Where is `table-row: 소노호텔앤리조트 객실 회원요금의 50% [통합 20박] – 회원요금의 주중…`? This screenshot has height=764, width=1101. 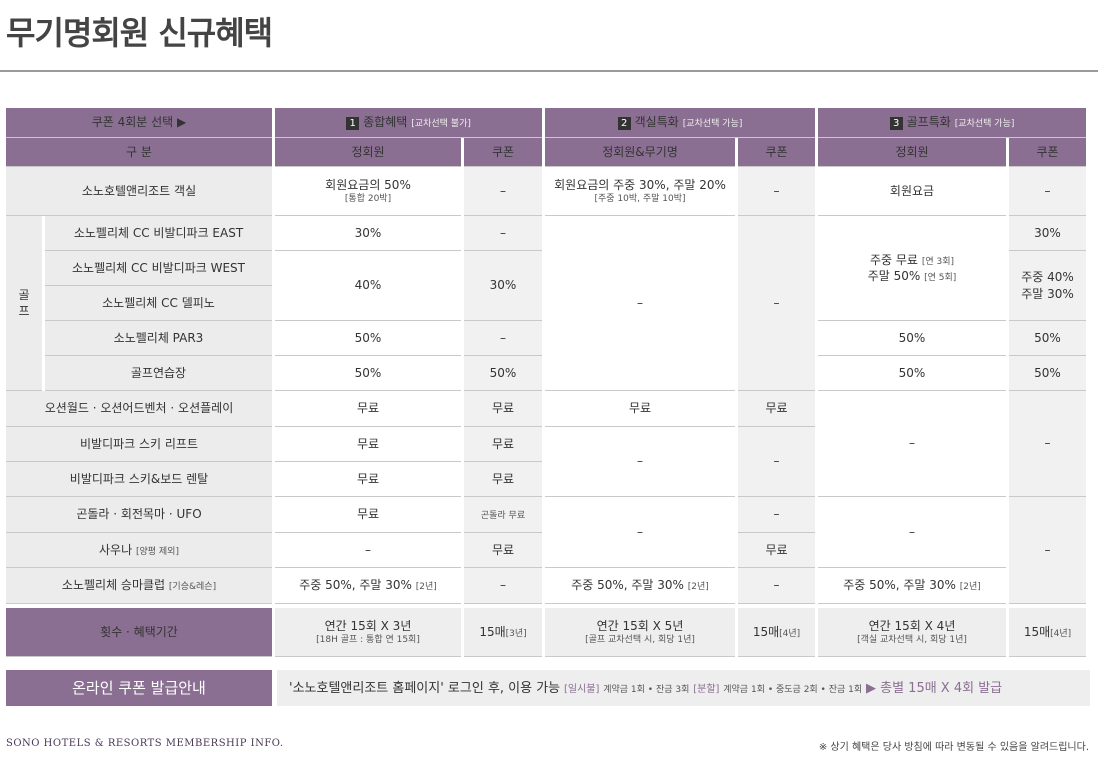 table-row: 소노호텔앤리조트 객실 회원요금의 50% [통합 20박] – 회원요금의 주중… is located at coordinates (546, 191).